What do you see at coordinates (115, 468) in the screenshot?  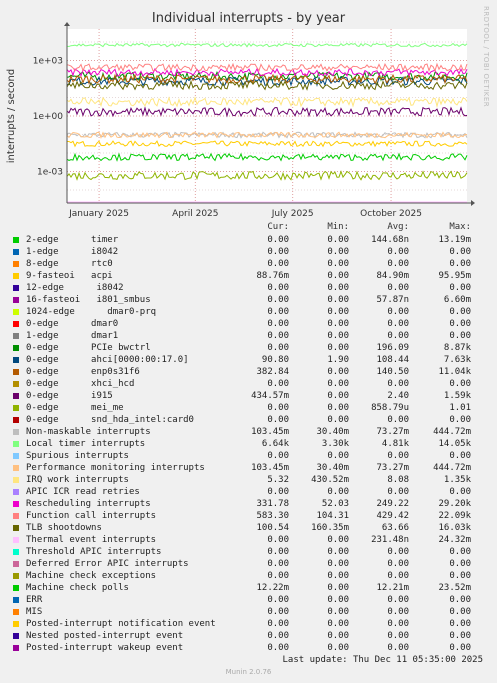 I see `legend-series-name: Performance monitoring interrupts` at bounding box center [115, 468].